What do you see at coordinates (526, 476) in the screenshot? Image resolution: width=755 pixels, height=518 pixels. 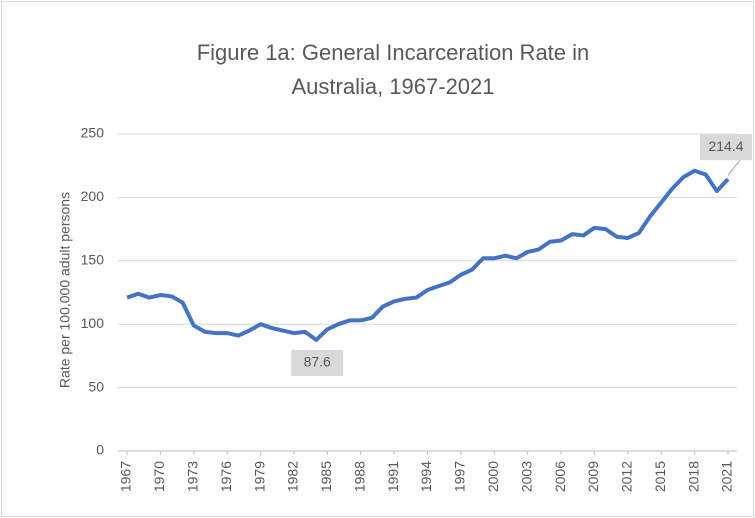 I see `x-tick-label: 2003` at bounding box center [526, 476].